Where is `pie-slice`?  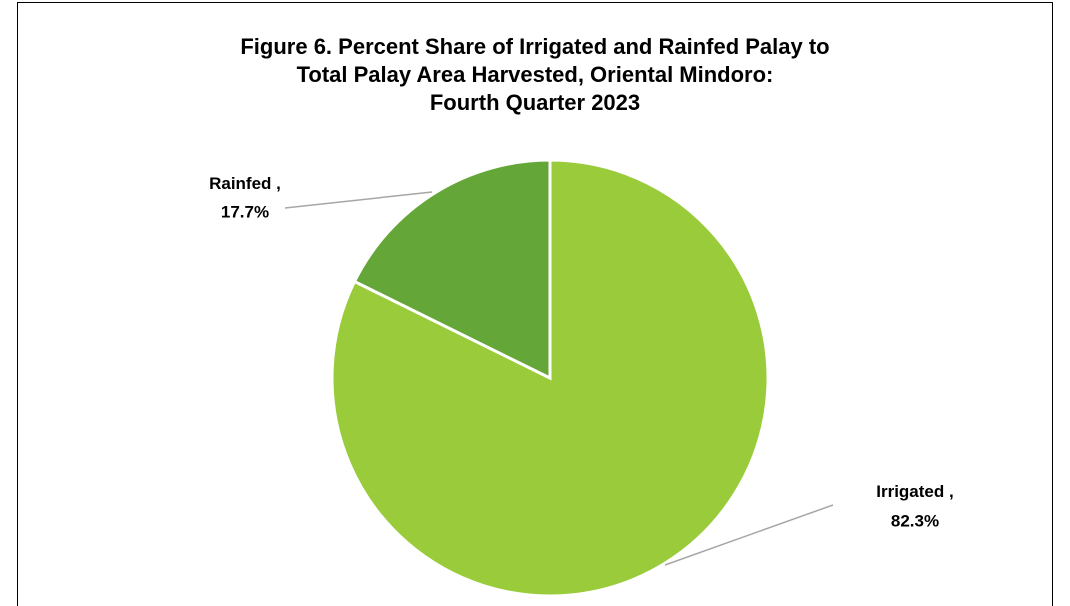
pie-slice is located at coordinates (452, 269).